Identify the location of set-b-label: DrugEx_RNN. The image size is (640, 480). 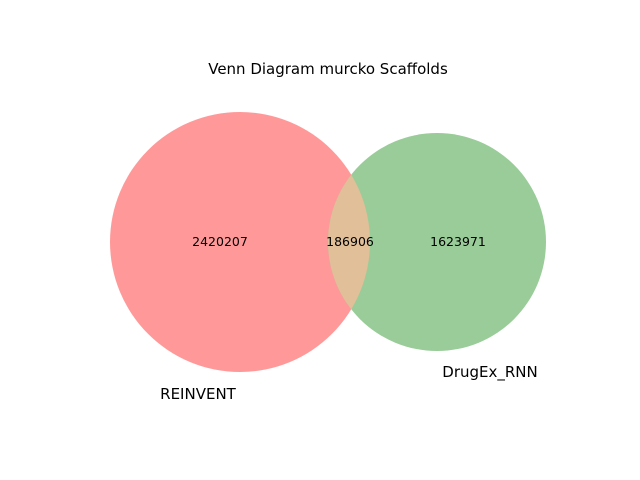
(489, 372).